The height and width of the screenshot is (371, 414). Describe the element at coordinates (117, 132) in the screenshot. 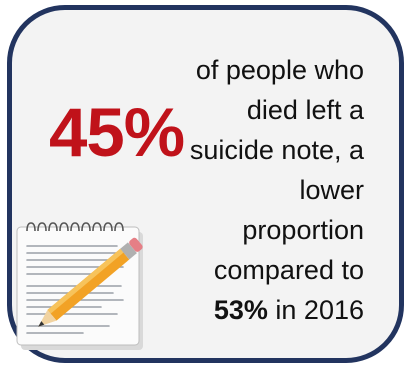

I see `stat-value: 45%` at that location.